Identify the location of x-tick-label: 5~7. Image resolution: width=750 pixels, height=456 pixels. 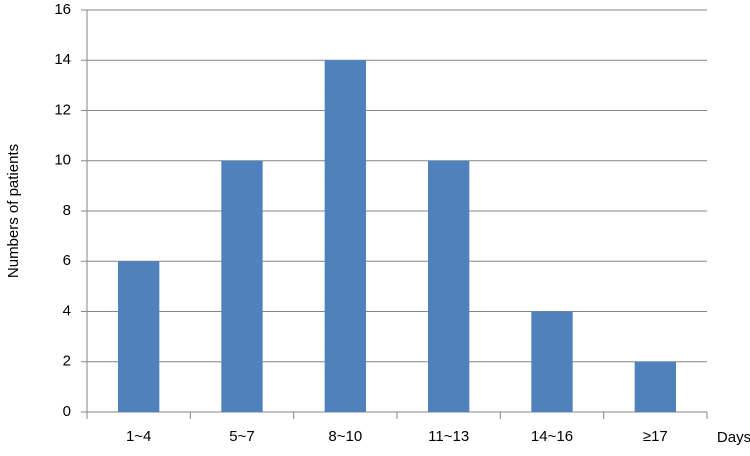
(241, 436).